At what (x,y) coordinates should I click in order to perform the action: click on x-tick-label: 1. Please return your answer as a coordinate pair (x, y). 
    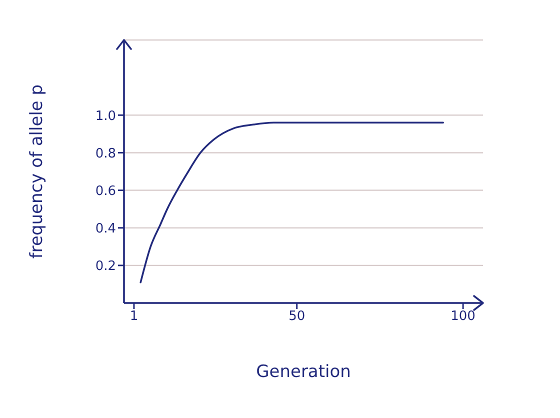
    Looking at the image, I should click on (134, 316).